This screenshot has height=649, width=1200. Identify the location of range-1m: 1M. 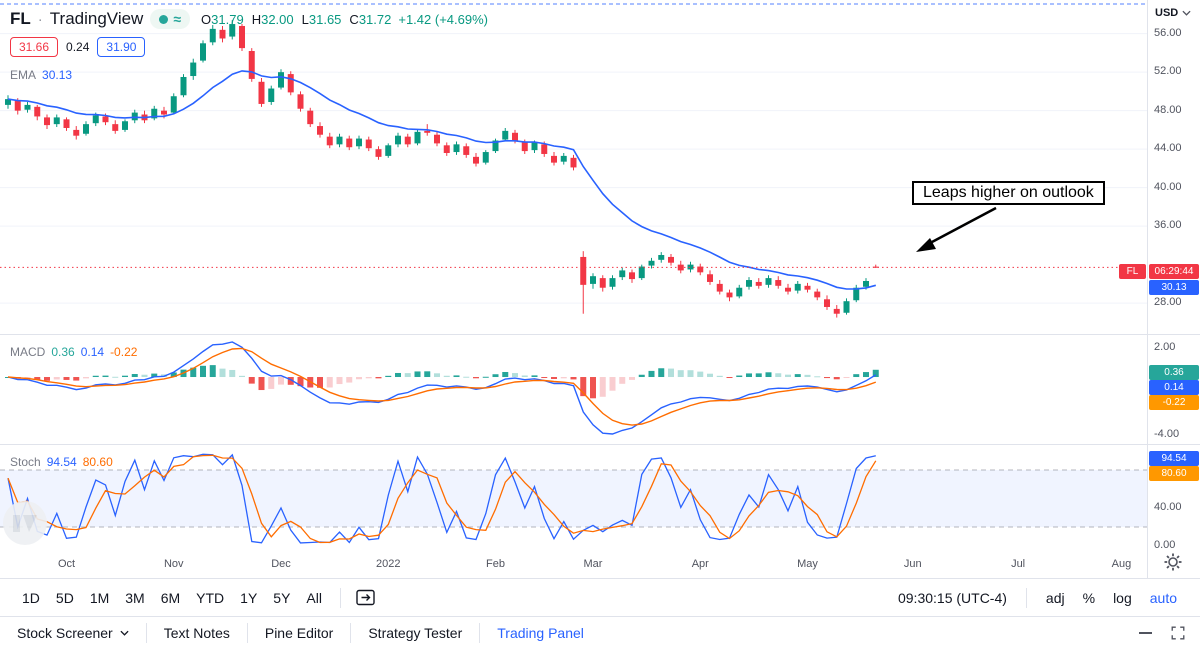
(99, 598).